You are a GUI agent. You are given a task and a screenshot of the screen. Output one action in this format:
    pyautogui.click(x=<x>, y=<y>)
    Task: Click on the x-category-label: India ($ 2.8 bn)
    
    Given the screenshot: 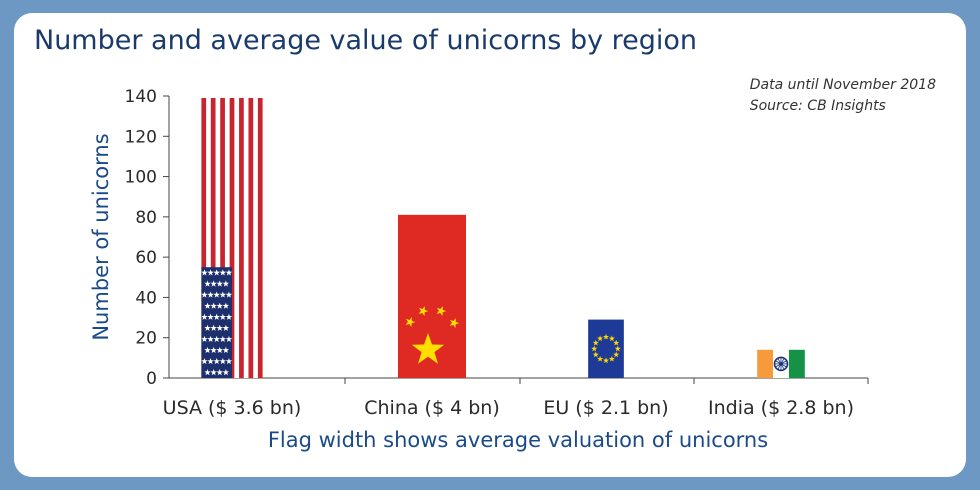 What is the action you would take?
    pyautogui.click(x=781, y=408)
    